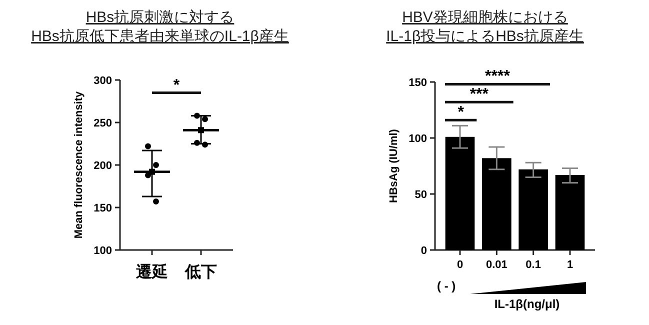 The image size is (649, 325). I want to click on y-tick-label: 50, so click(420, 195).